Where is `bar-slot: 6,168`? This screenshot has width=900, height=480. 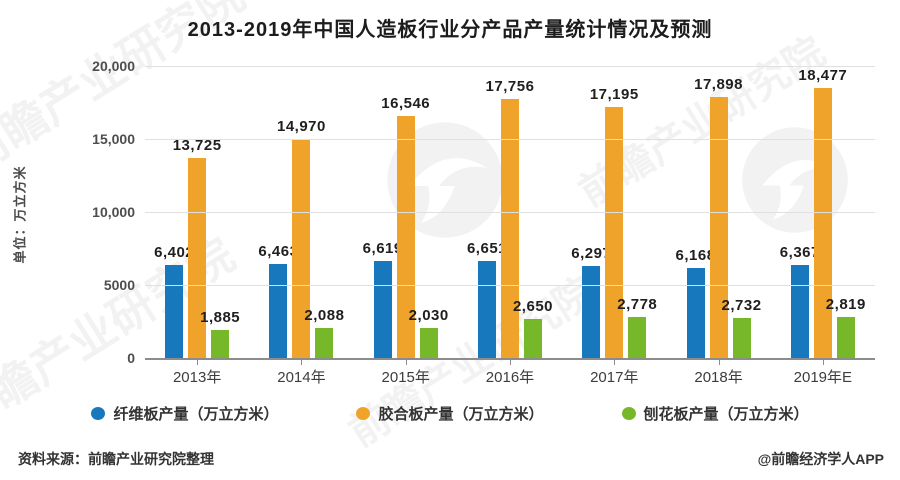
bar-slot: 6,168 is located at coordinates (695, 213).